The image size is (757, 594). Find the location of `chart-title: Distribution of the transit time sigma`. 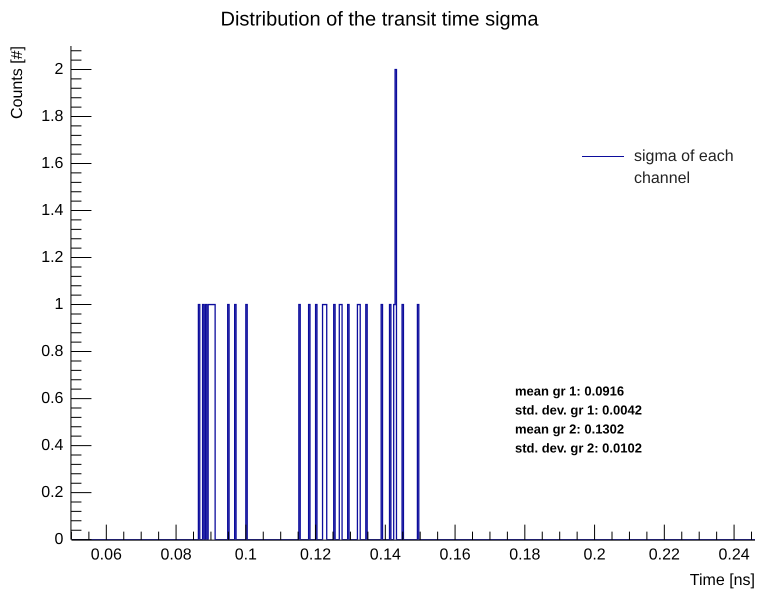

chart-title: Distribution of the transit time sigma is located at coordinates (380, 19).